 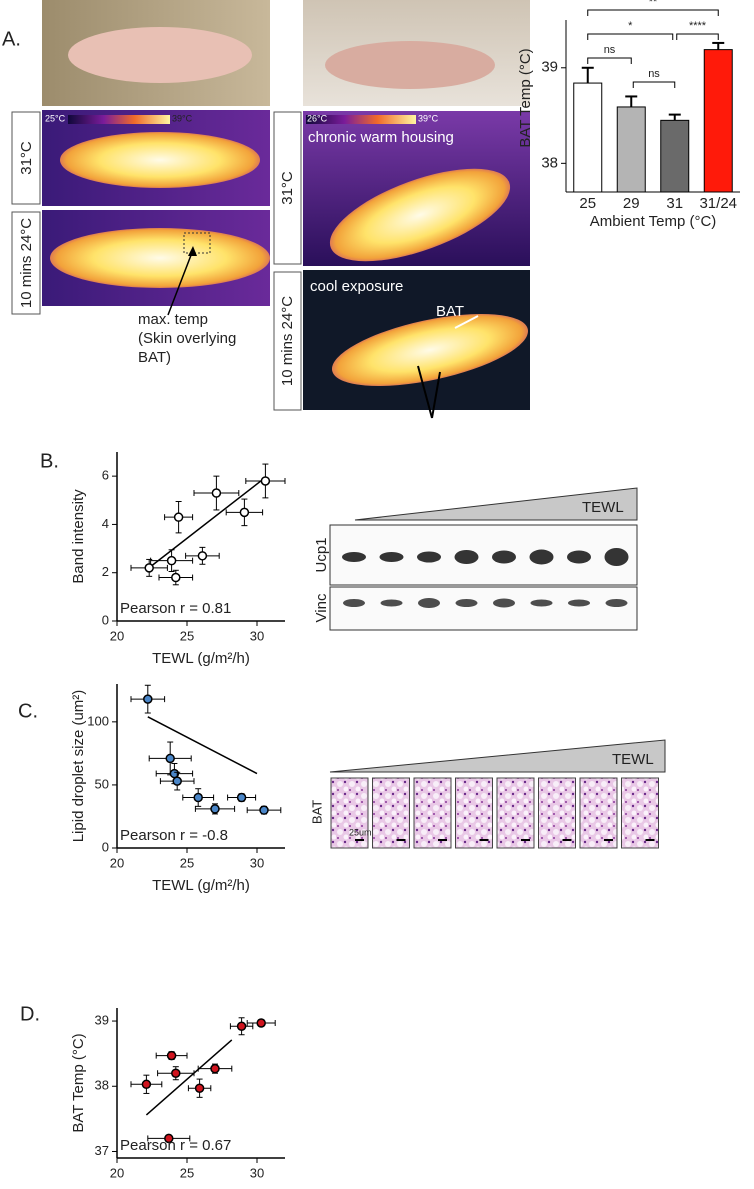 What do you see at coordinates (633, 759) in the screenshot?
I see `gradient-label: TEWL` at bounding box center [633, 759].